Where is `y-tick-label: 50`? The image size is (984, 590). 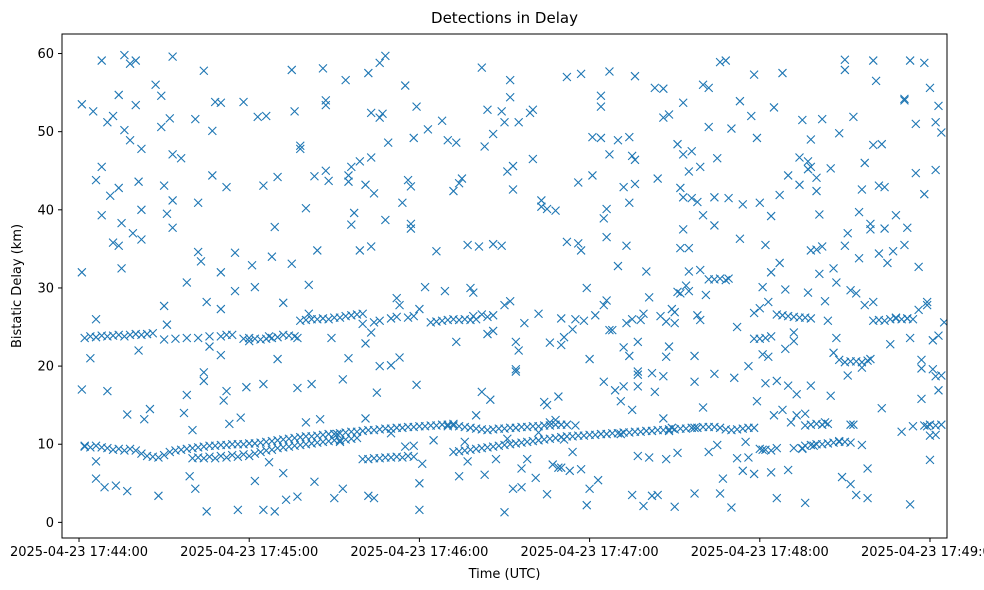
y-tick-label: 50 is located at coordinates (45, 132).